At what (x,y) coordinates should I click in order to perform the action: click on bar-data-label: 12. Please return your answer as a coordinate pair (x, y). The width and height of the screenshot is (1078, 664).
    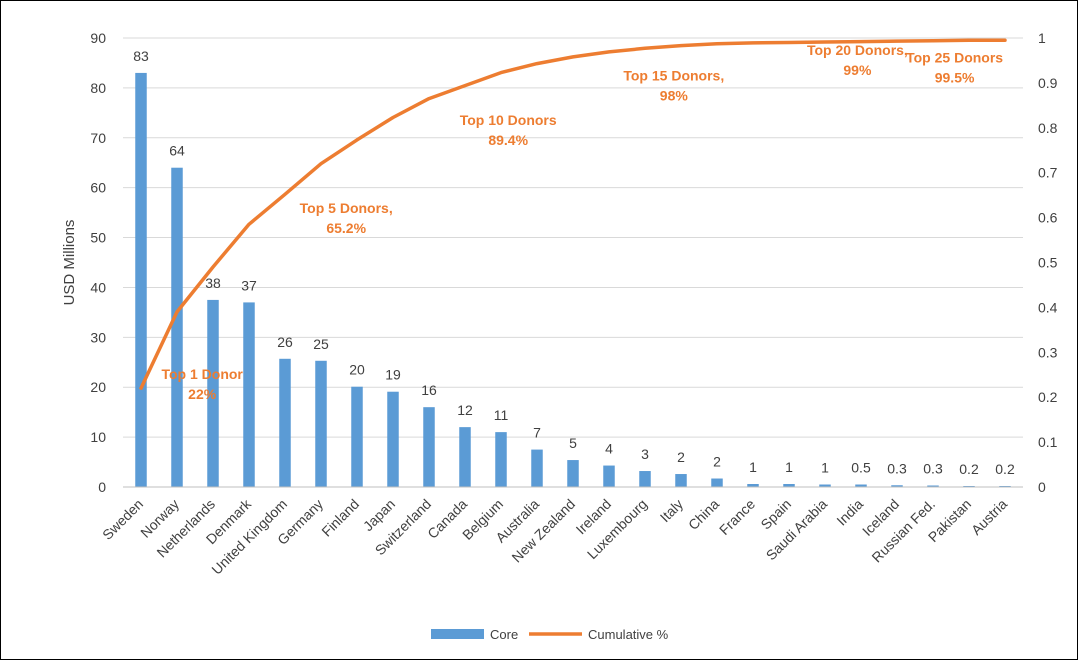
    Looking at the image, I should click on (465, 410).